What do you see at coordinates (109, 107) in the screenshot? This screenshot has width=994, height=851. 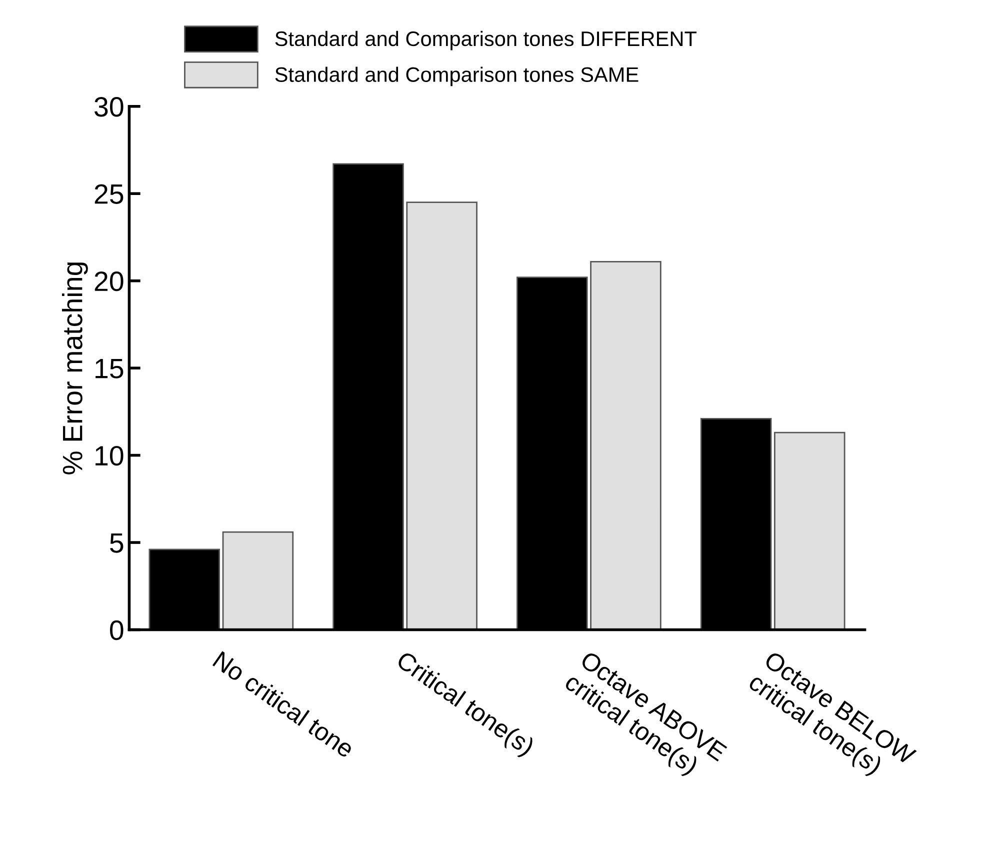 I see `y-tick-label: 30` at bounding box center [109, 107].